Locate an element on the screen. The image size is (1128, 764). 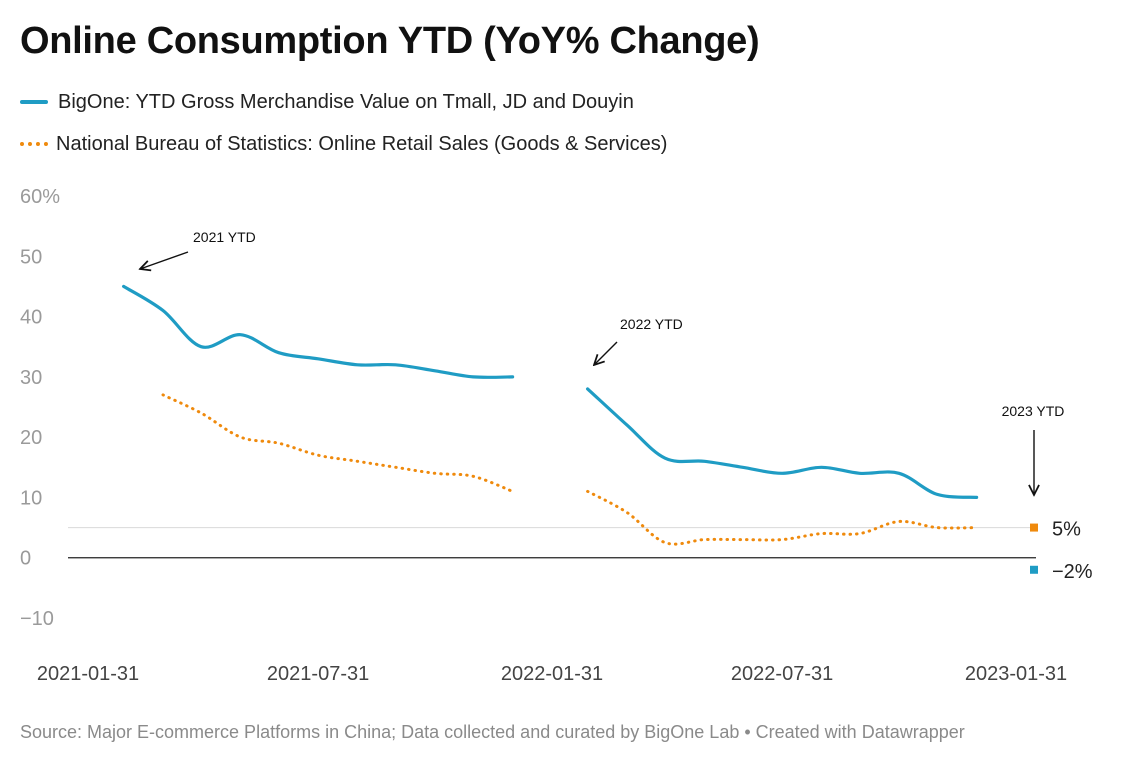
y-tick-label: 40 is located at coordinates (31, 318).